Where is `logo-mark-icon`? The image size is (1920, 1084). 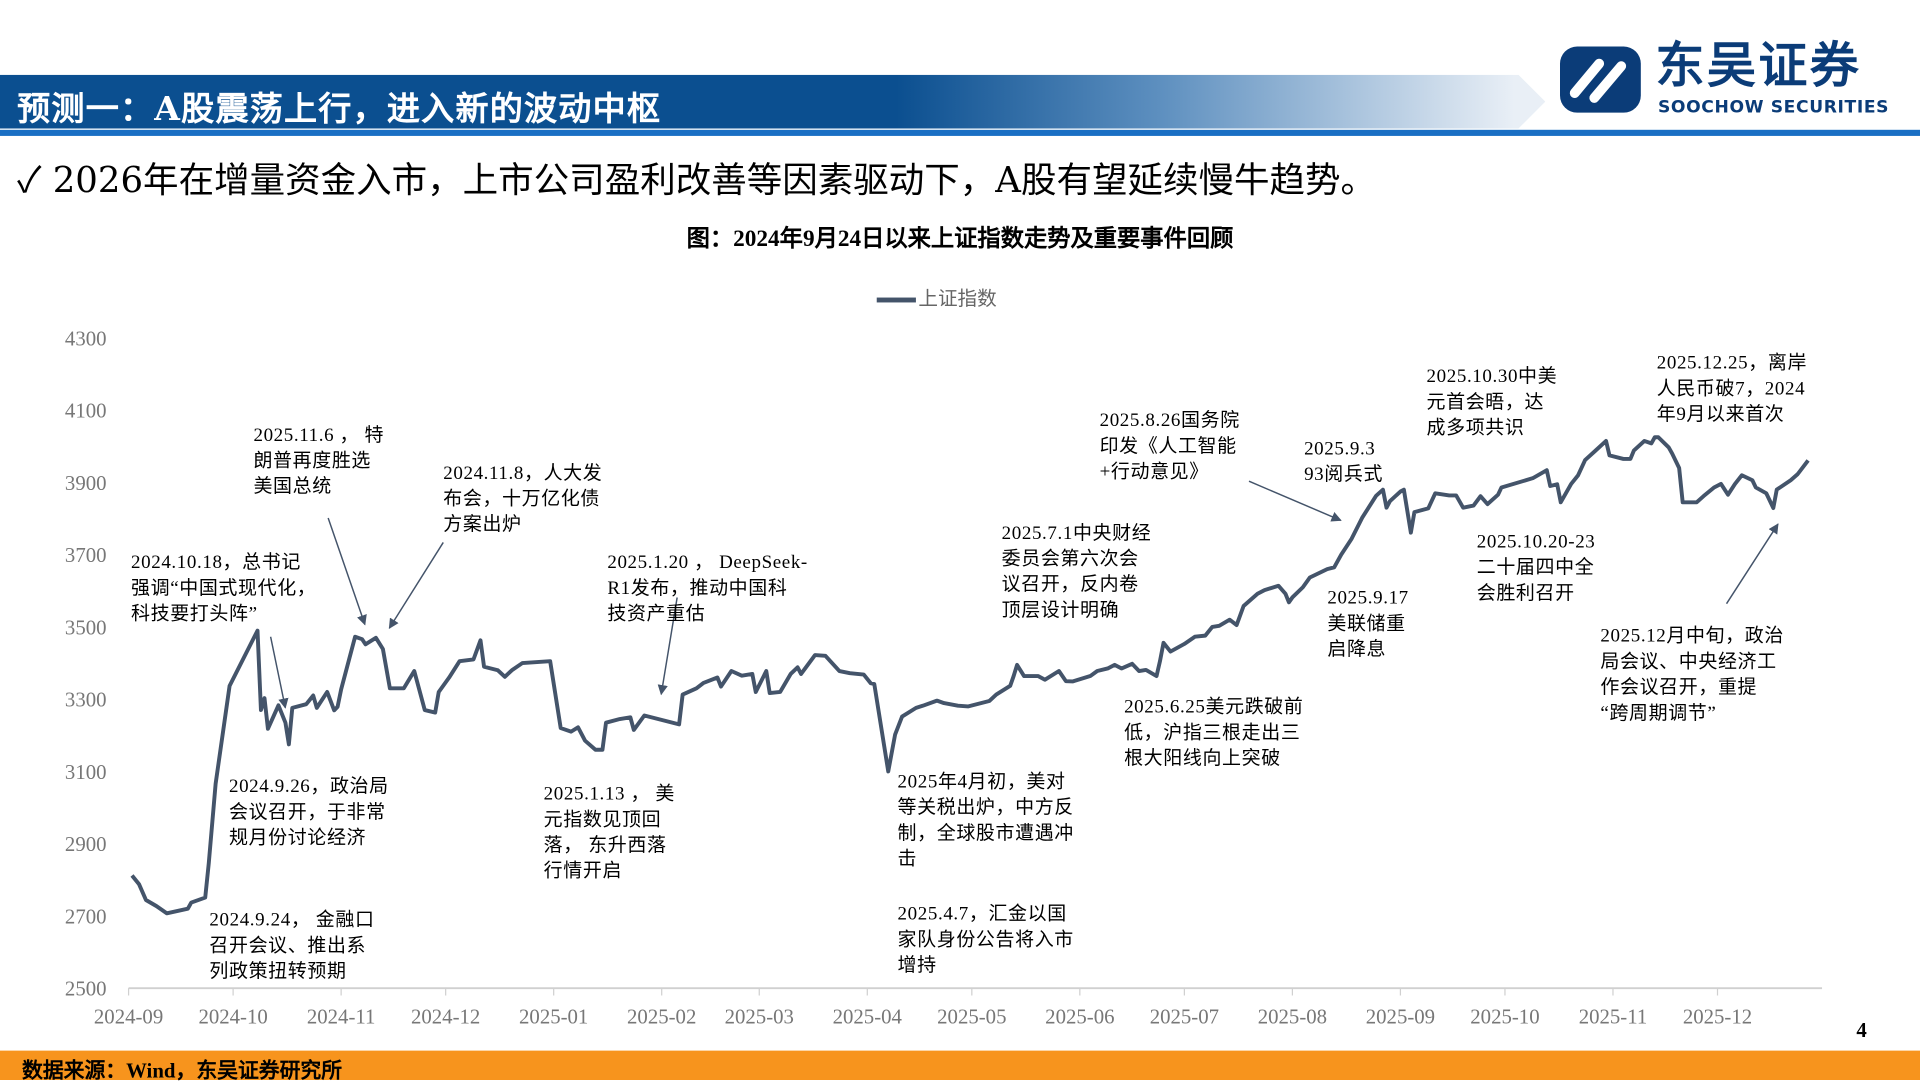 logo-mark-icon is located at coordinates (1600, 79).